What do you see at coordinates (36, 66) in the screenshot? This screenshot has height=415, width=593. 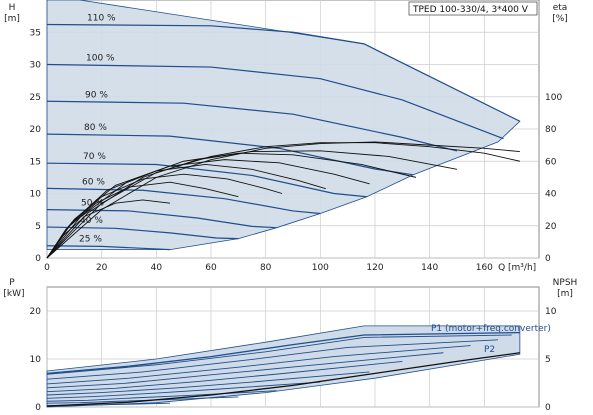 I see `y-tick-left: 30` at bounding box center [36, 66].